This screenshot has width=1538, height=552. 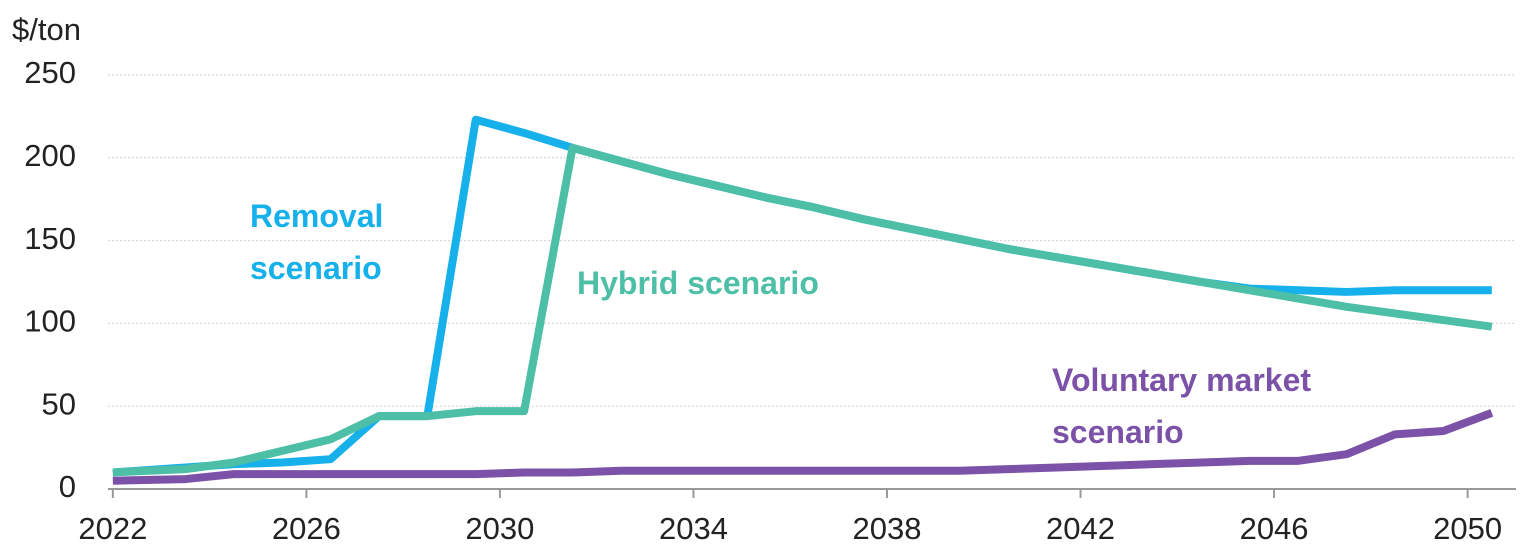 What do you see at coordinates (1274, 528) in the screenshot?
I see `x-tick-label: 2046` at bounding box center [1274, 528].